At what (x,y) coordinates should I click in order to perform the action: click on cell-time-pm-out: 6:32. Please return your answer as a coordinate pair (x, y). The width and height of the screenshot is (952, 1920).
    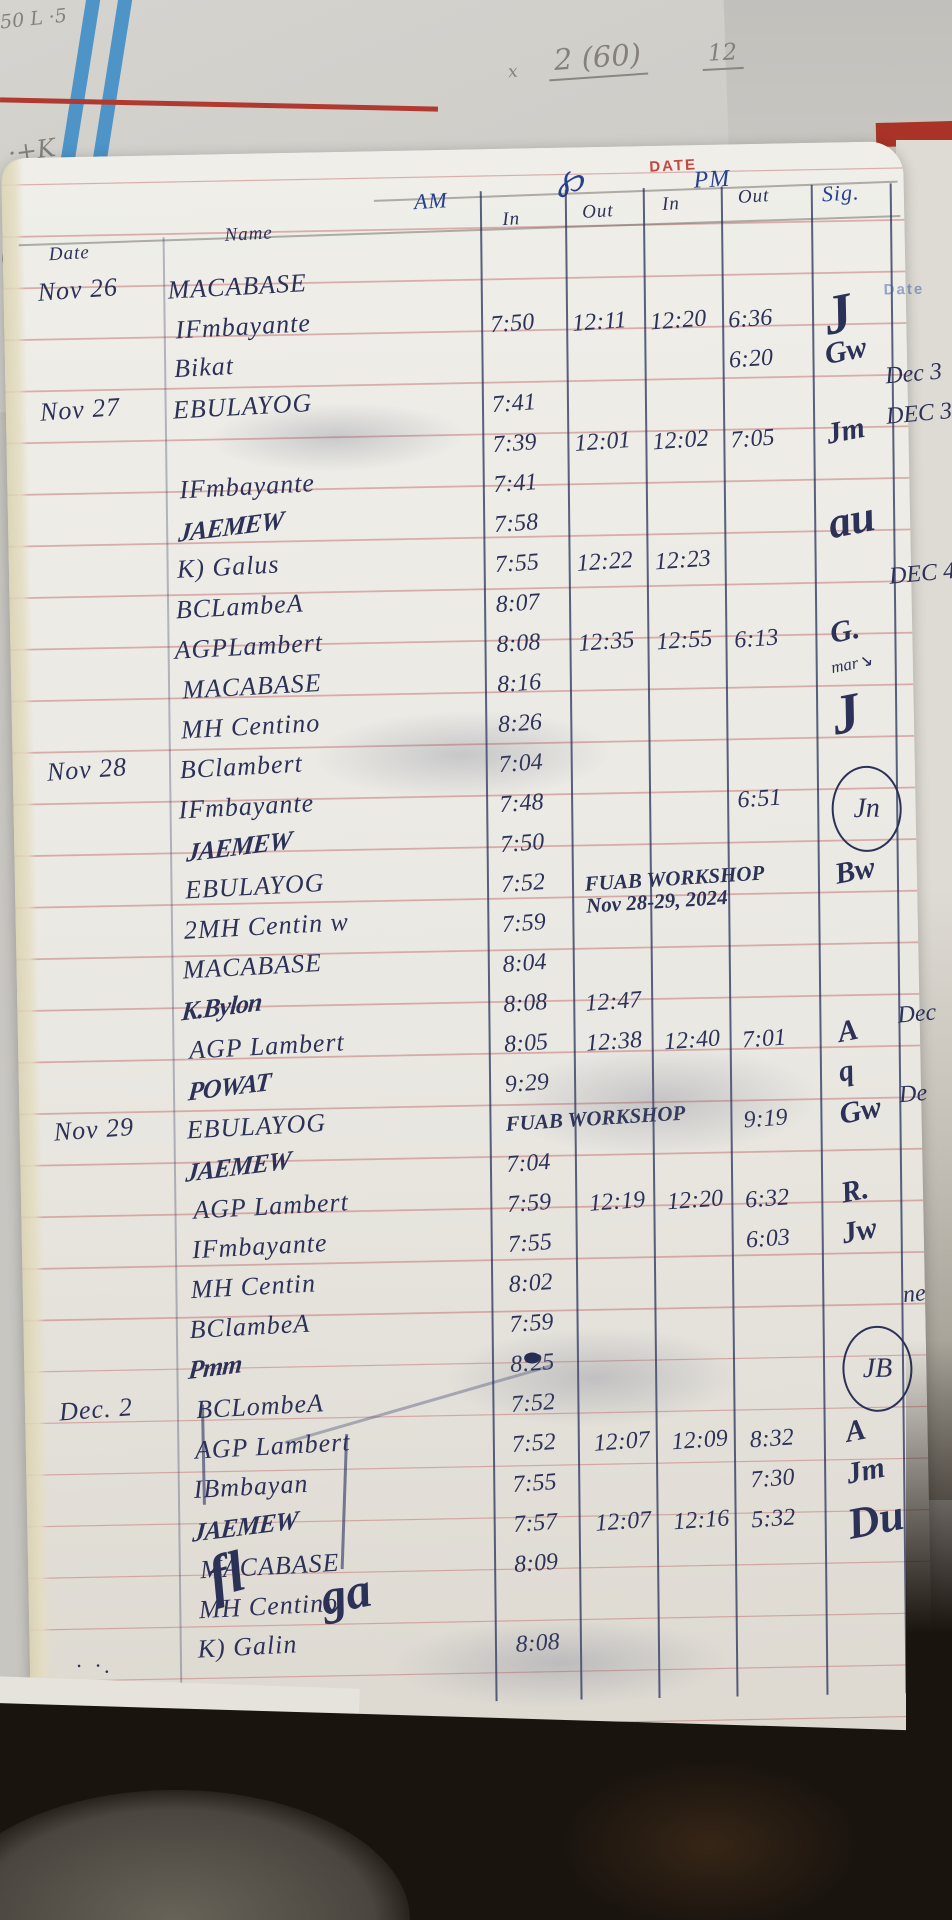
    Looking at the image, I should click on (767, 1199).